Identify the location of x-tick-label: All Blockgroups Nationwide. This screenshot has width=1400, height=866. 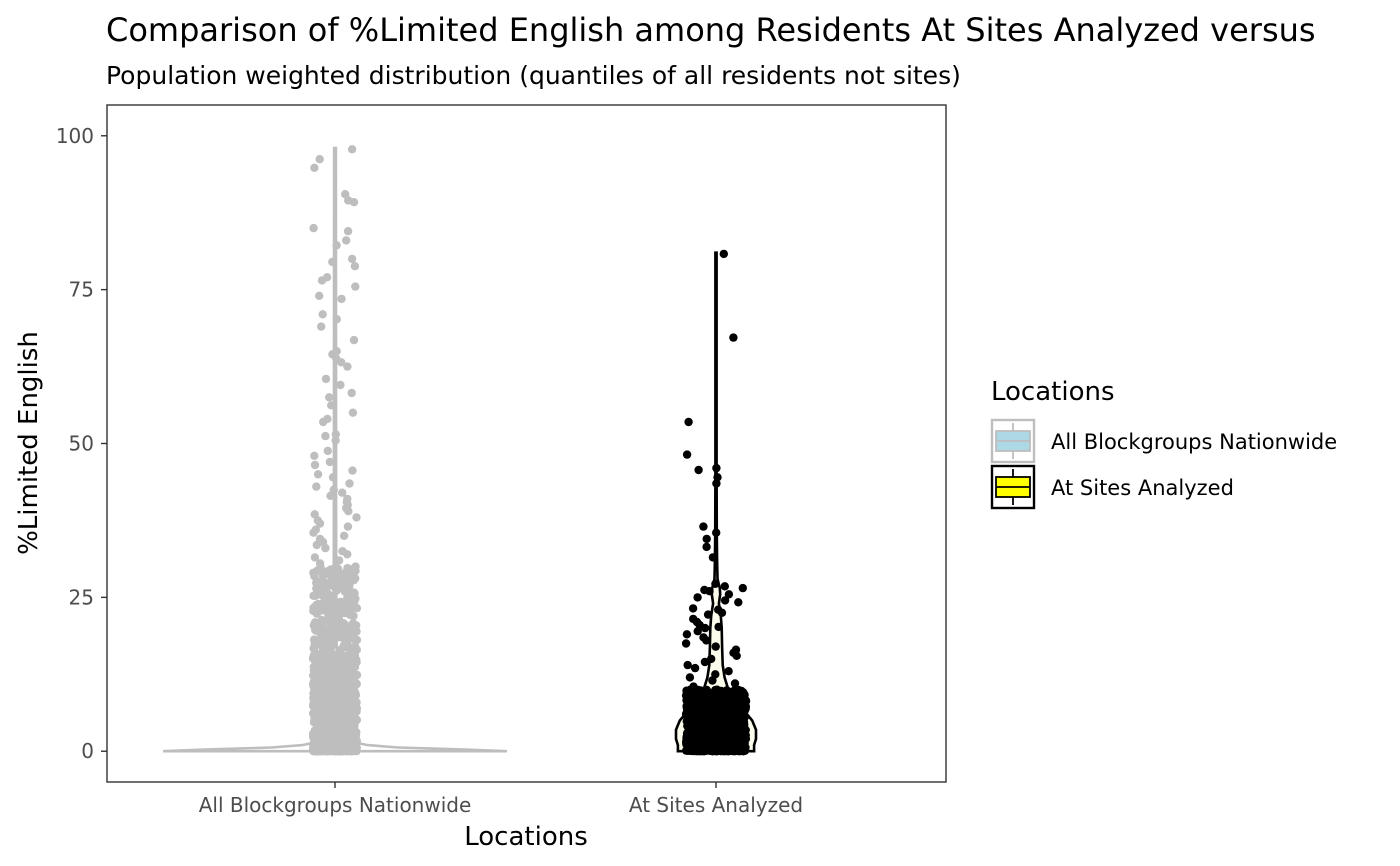
(335, 805).